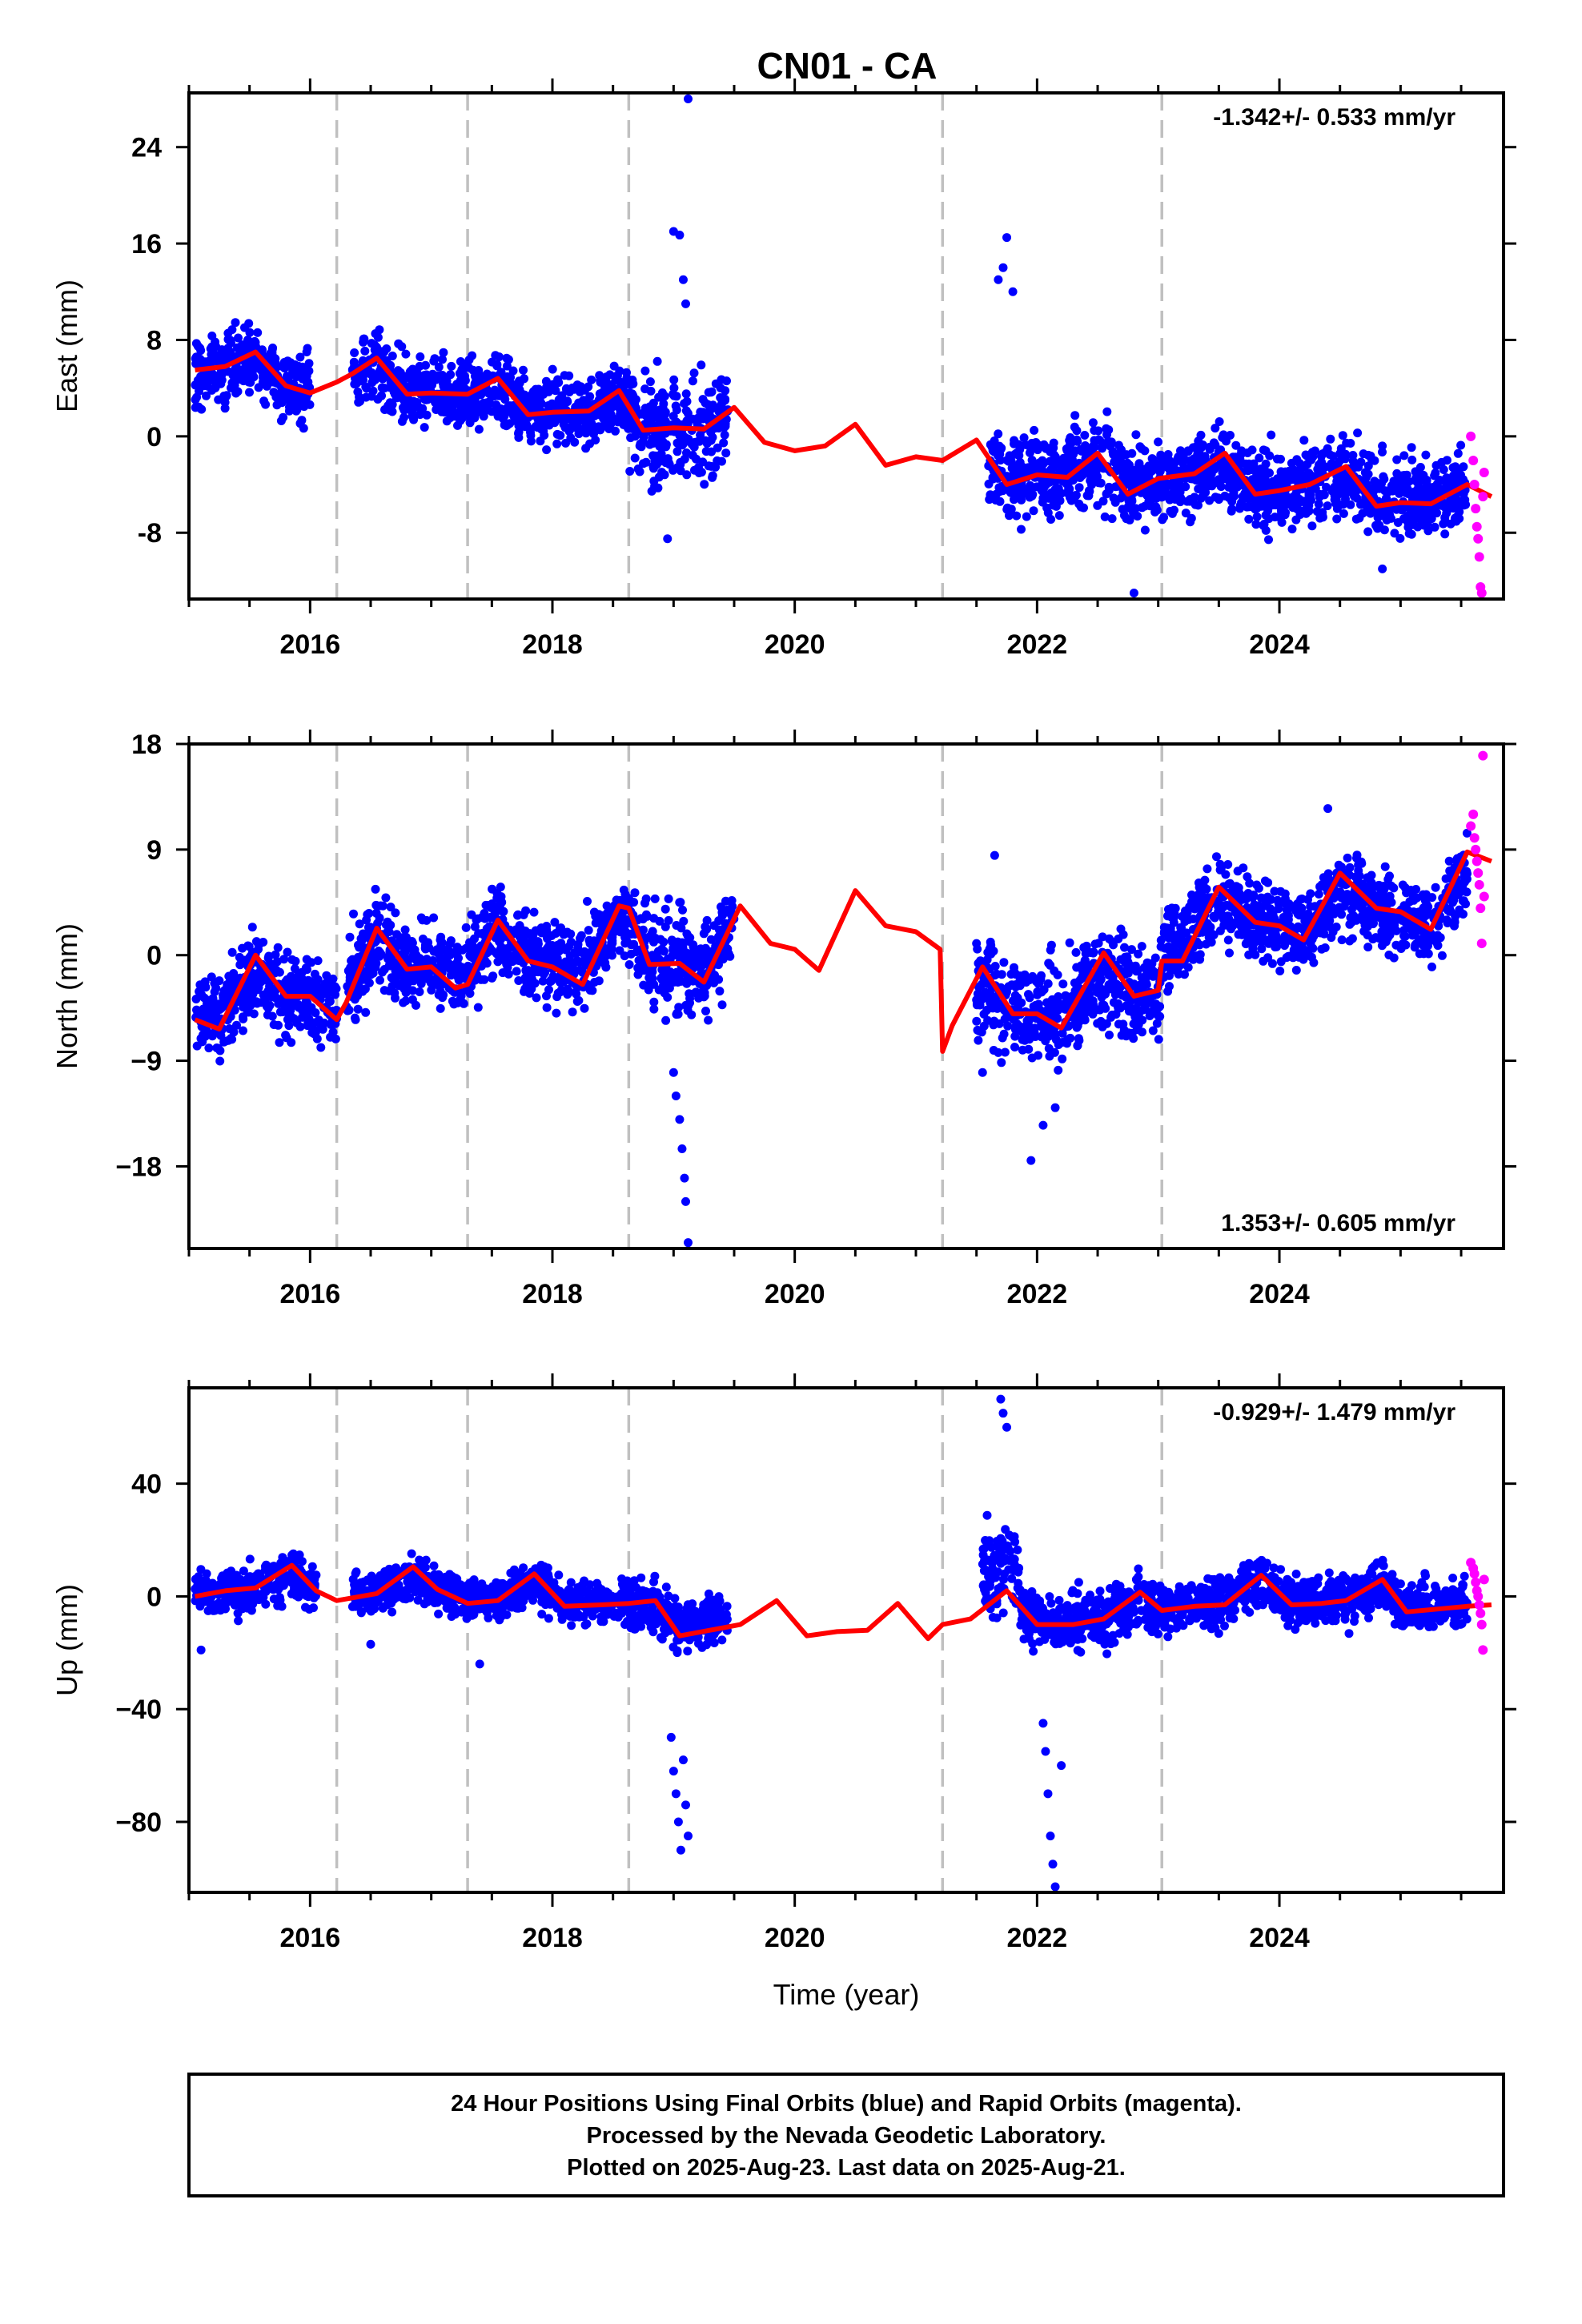 This screenshot has height=2324, width=1582. I want to click on rapid-point, so click(1476, 509).